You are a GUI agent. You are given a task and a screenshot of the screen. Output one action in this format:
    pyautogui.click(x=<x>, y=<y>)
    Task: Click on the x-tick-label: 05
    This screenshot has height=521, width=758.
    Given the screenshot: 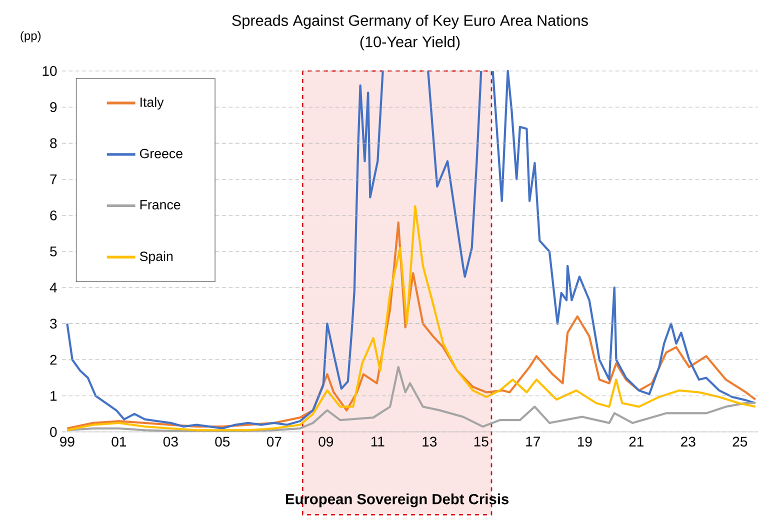 What is the action you would take?
    pyautogui.click(x=222, y=441)
    